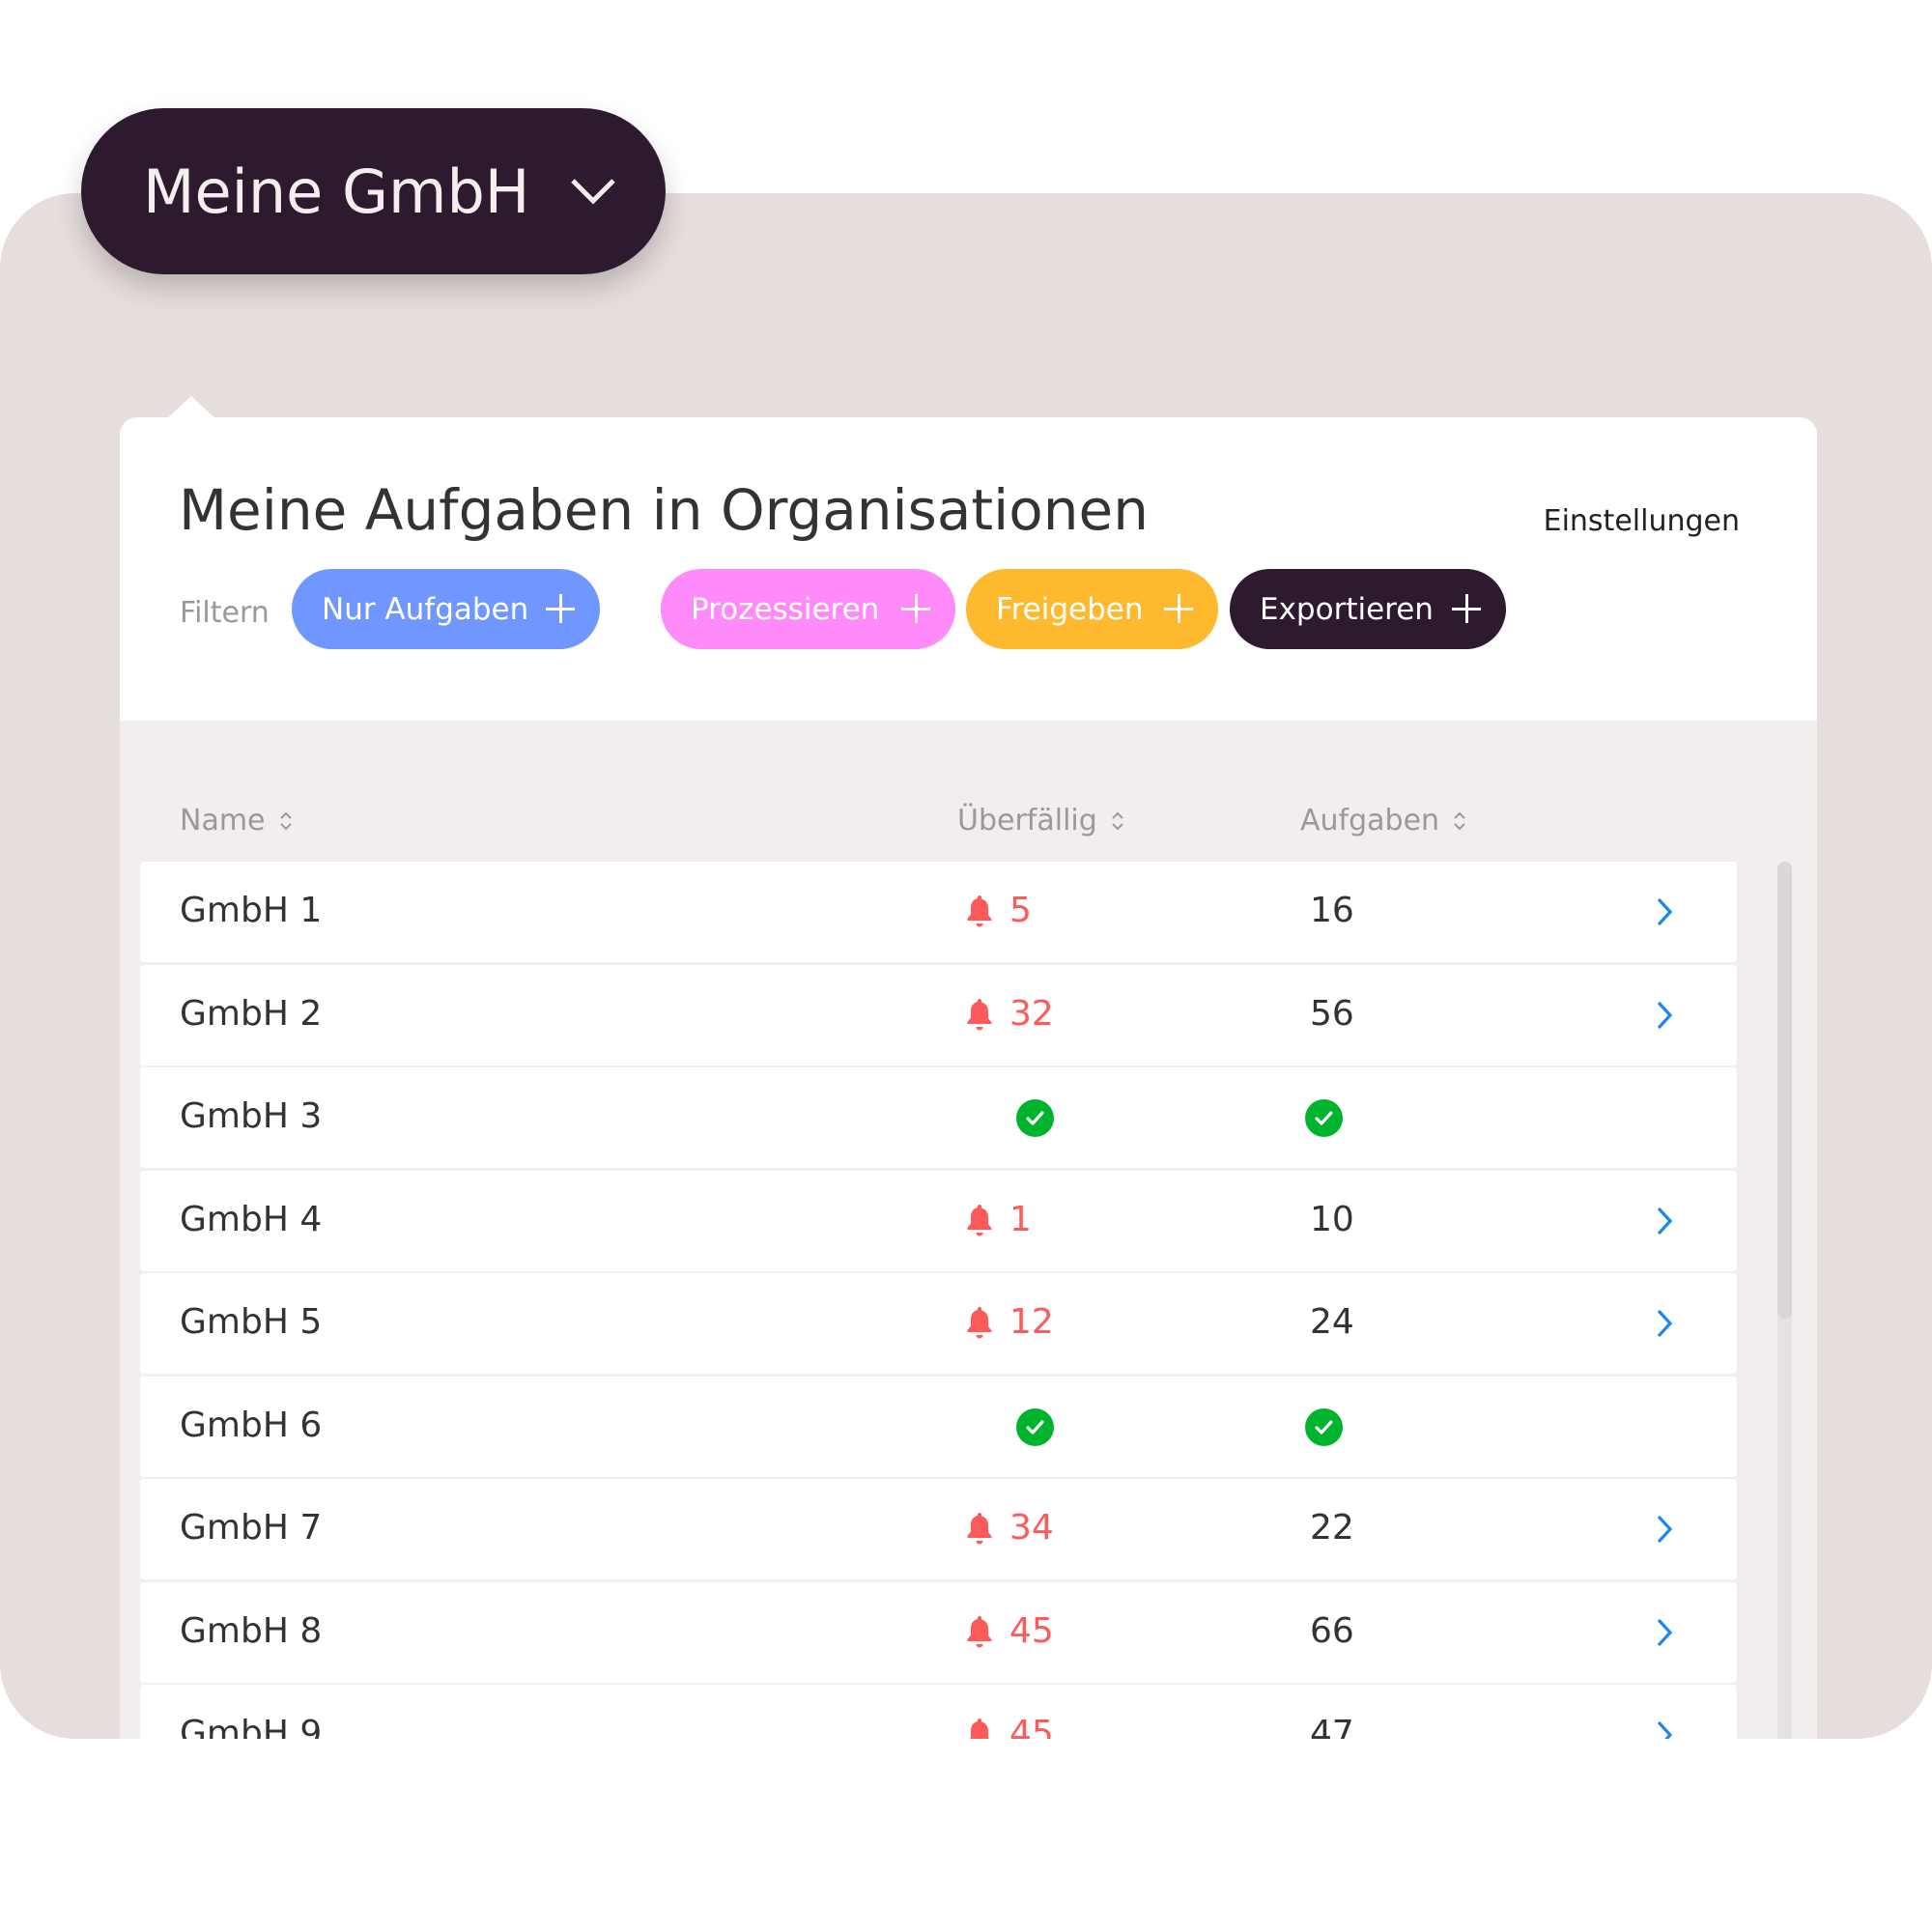  Describe the element at coordinates (664, 510) in the screenshot. I see `page-title: Meine Aufgaben in Organisationen` at that location.